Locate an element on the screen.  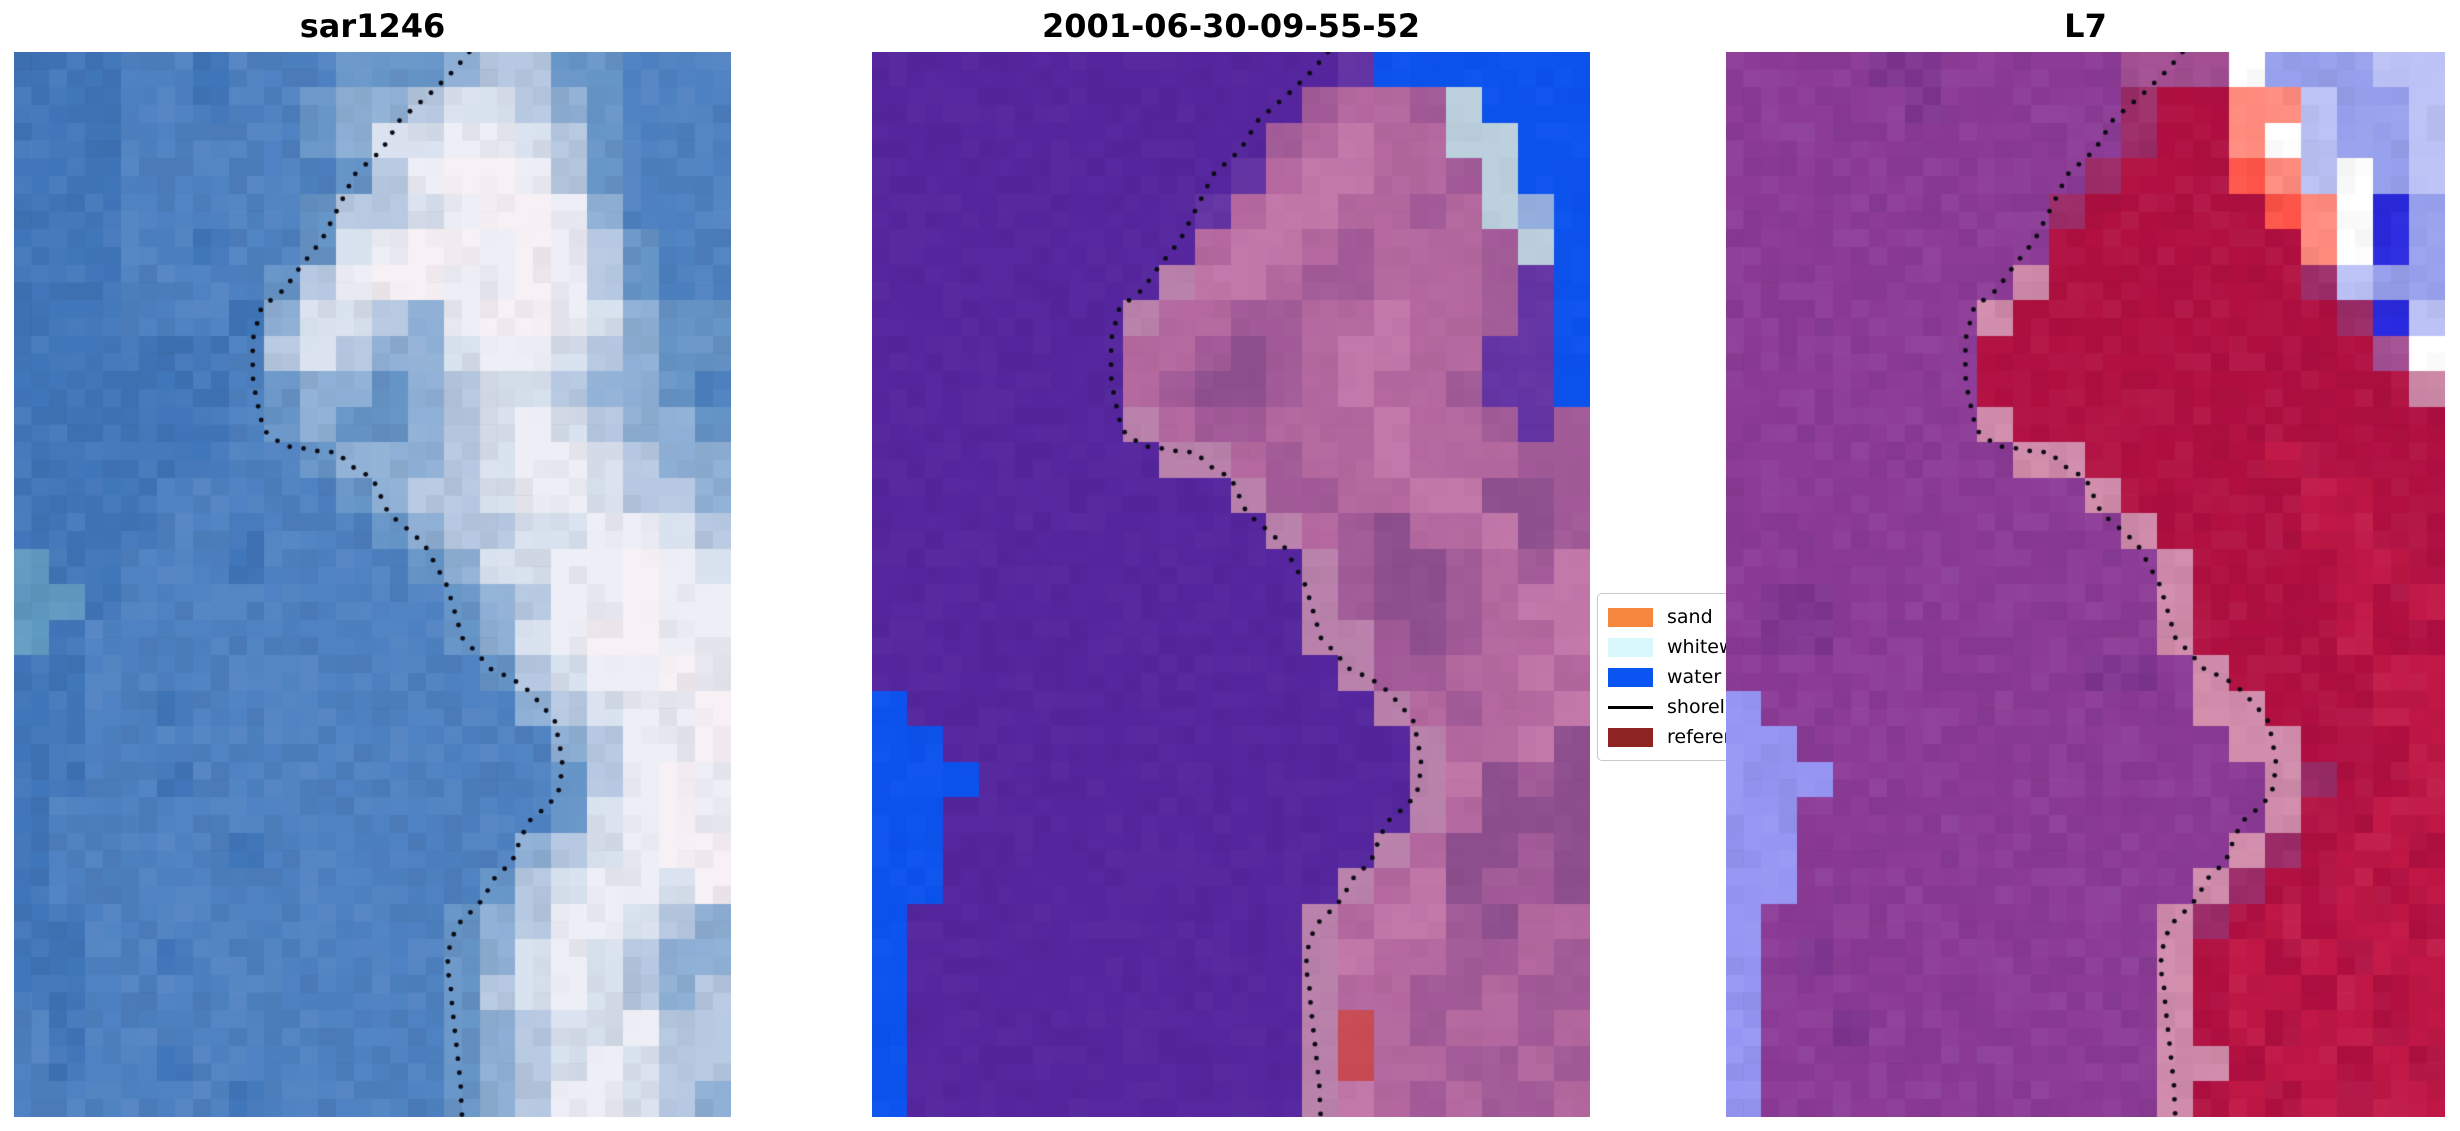
sand-color-swatch is located at coordinates (1630, 617).